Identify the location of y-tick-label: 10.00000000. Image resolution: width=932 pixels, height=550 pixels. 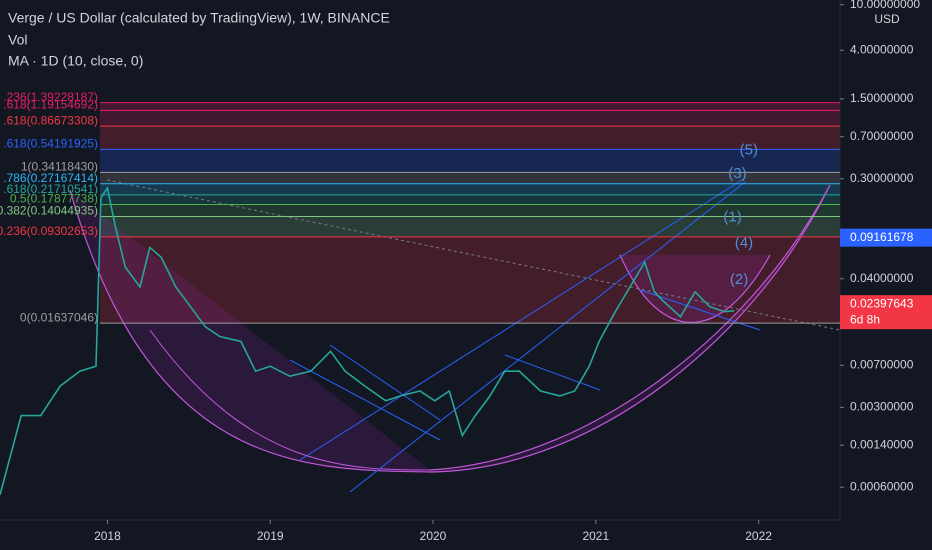
(885, 5).